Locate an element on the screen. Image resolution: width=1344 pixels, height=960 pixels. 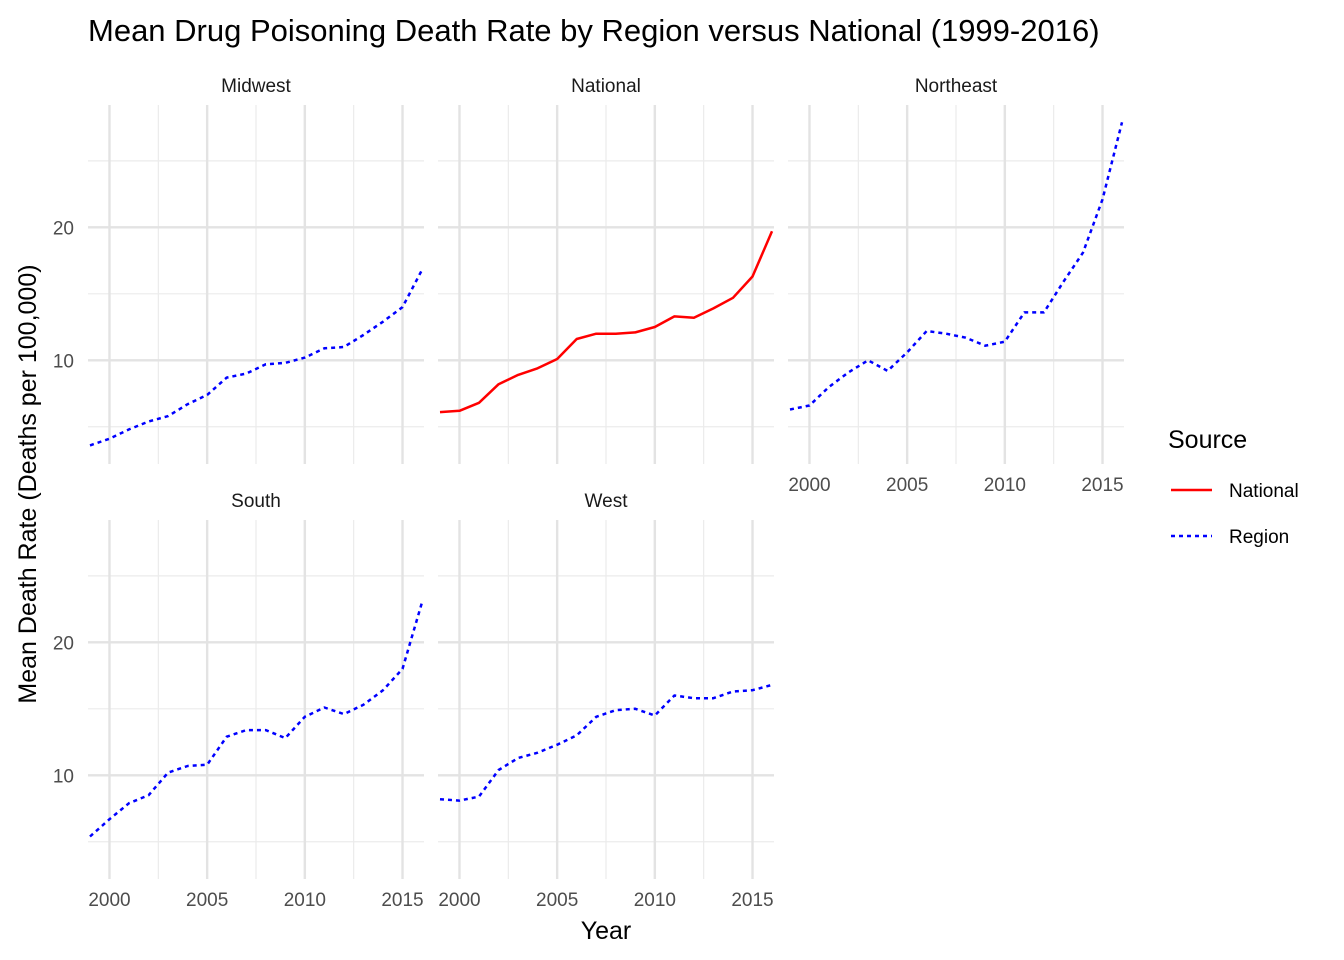
legend: Source National Region is located at coordinates (1233, 487).